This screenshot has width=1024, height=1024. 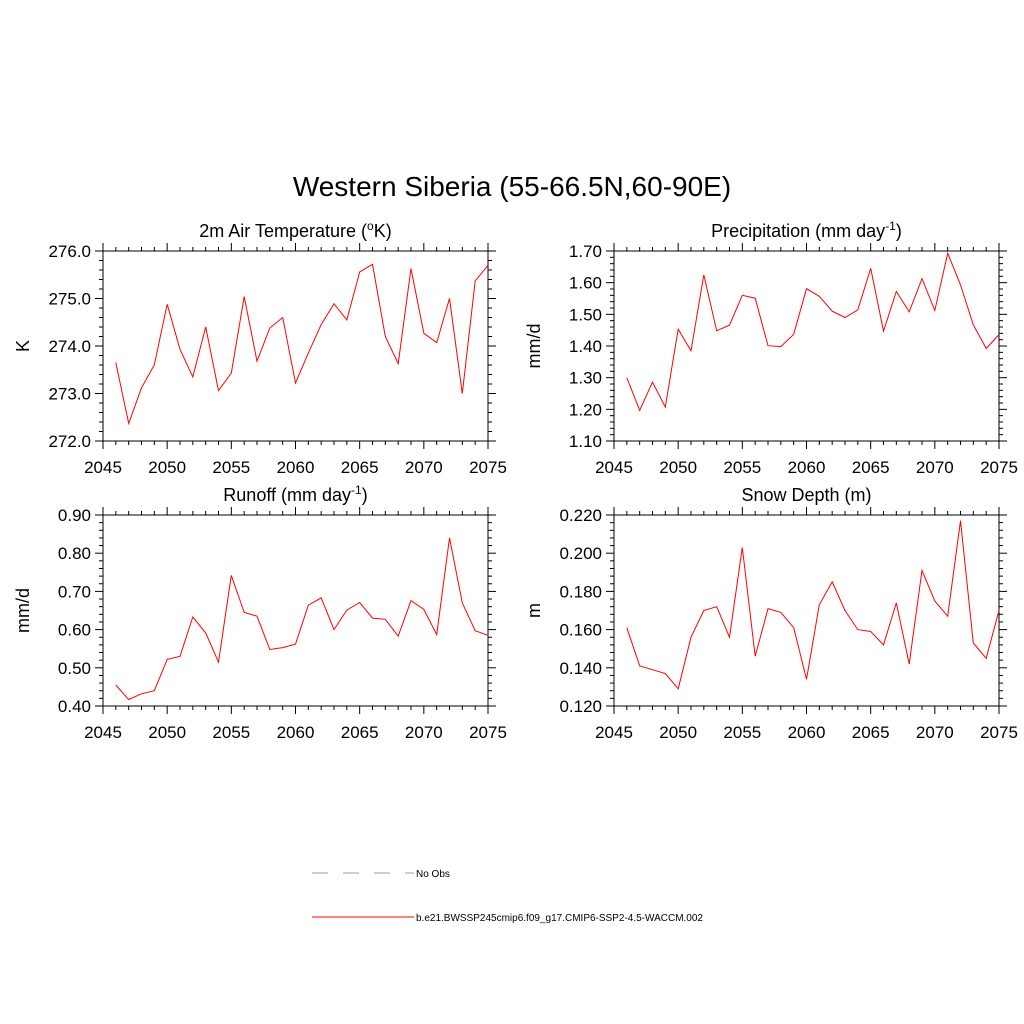 What do you see at coordinates (585, 409) in the screenshot?
I see `y-tick-label: 1.20` at bounding box center [585, 409].